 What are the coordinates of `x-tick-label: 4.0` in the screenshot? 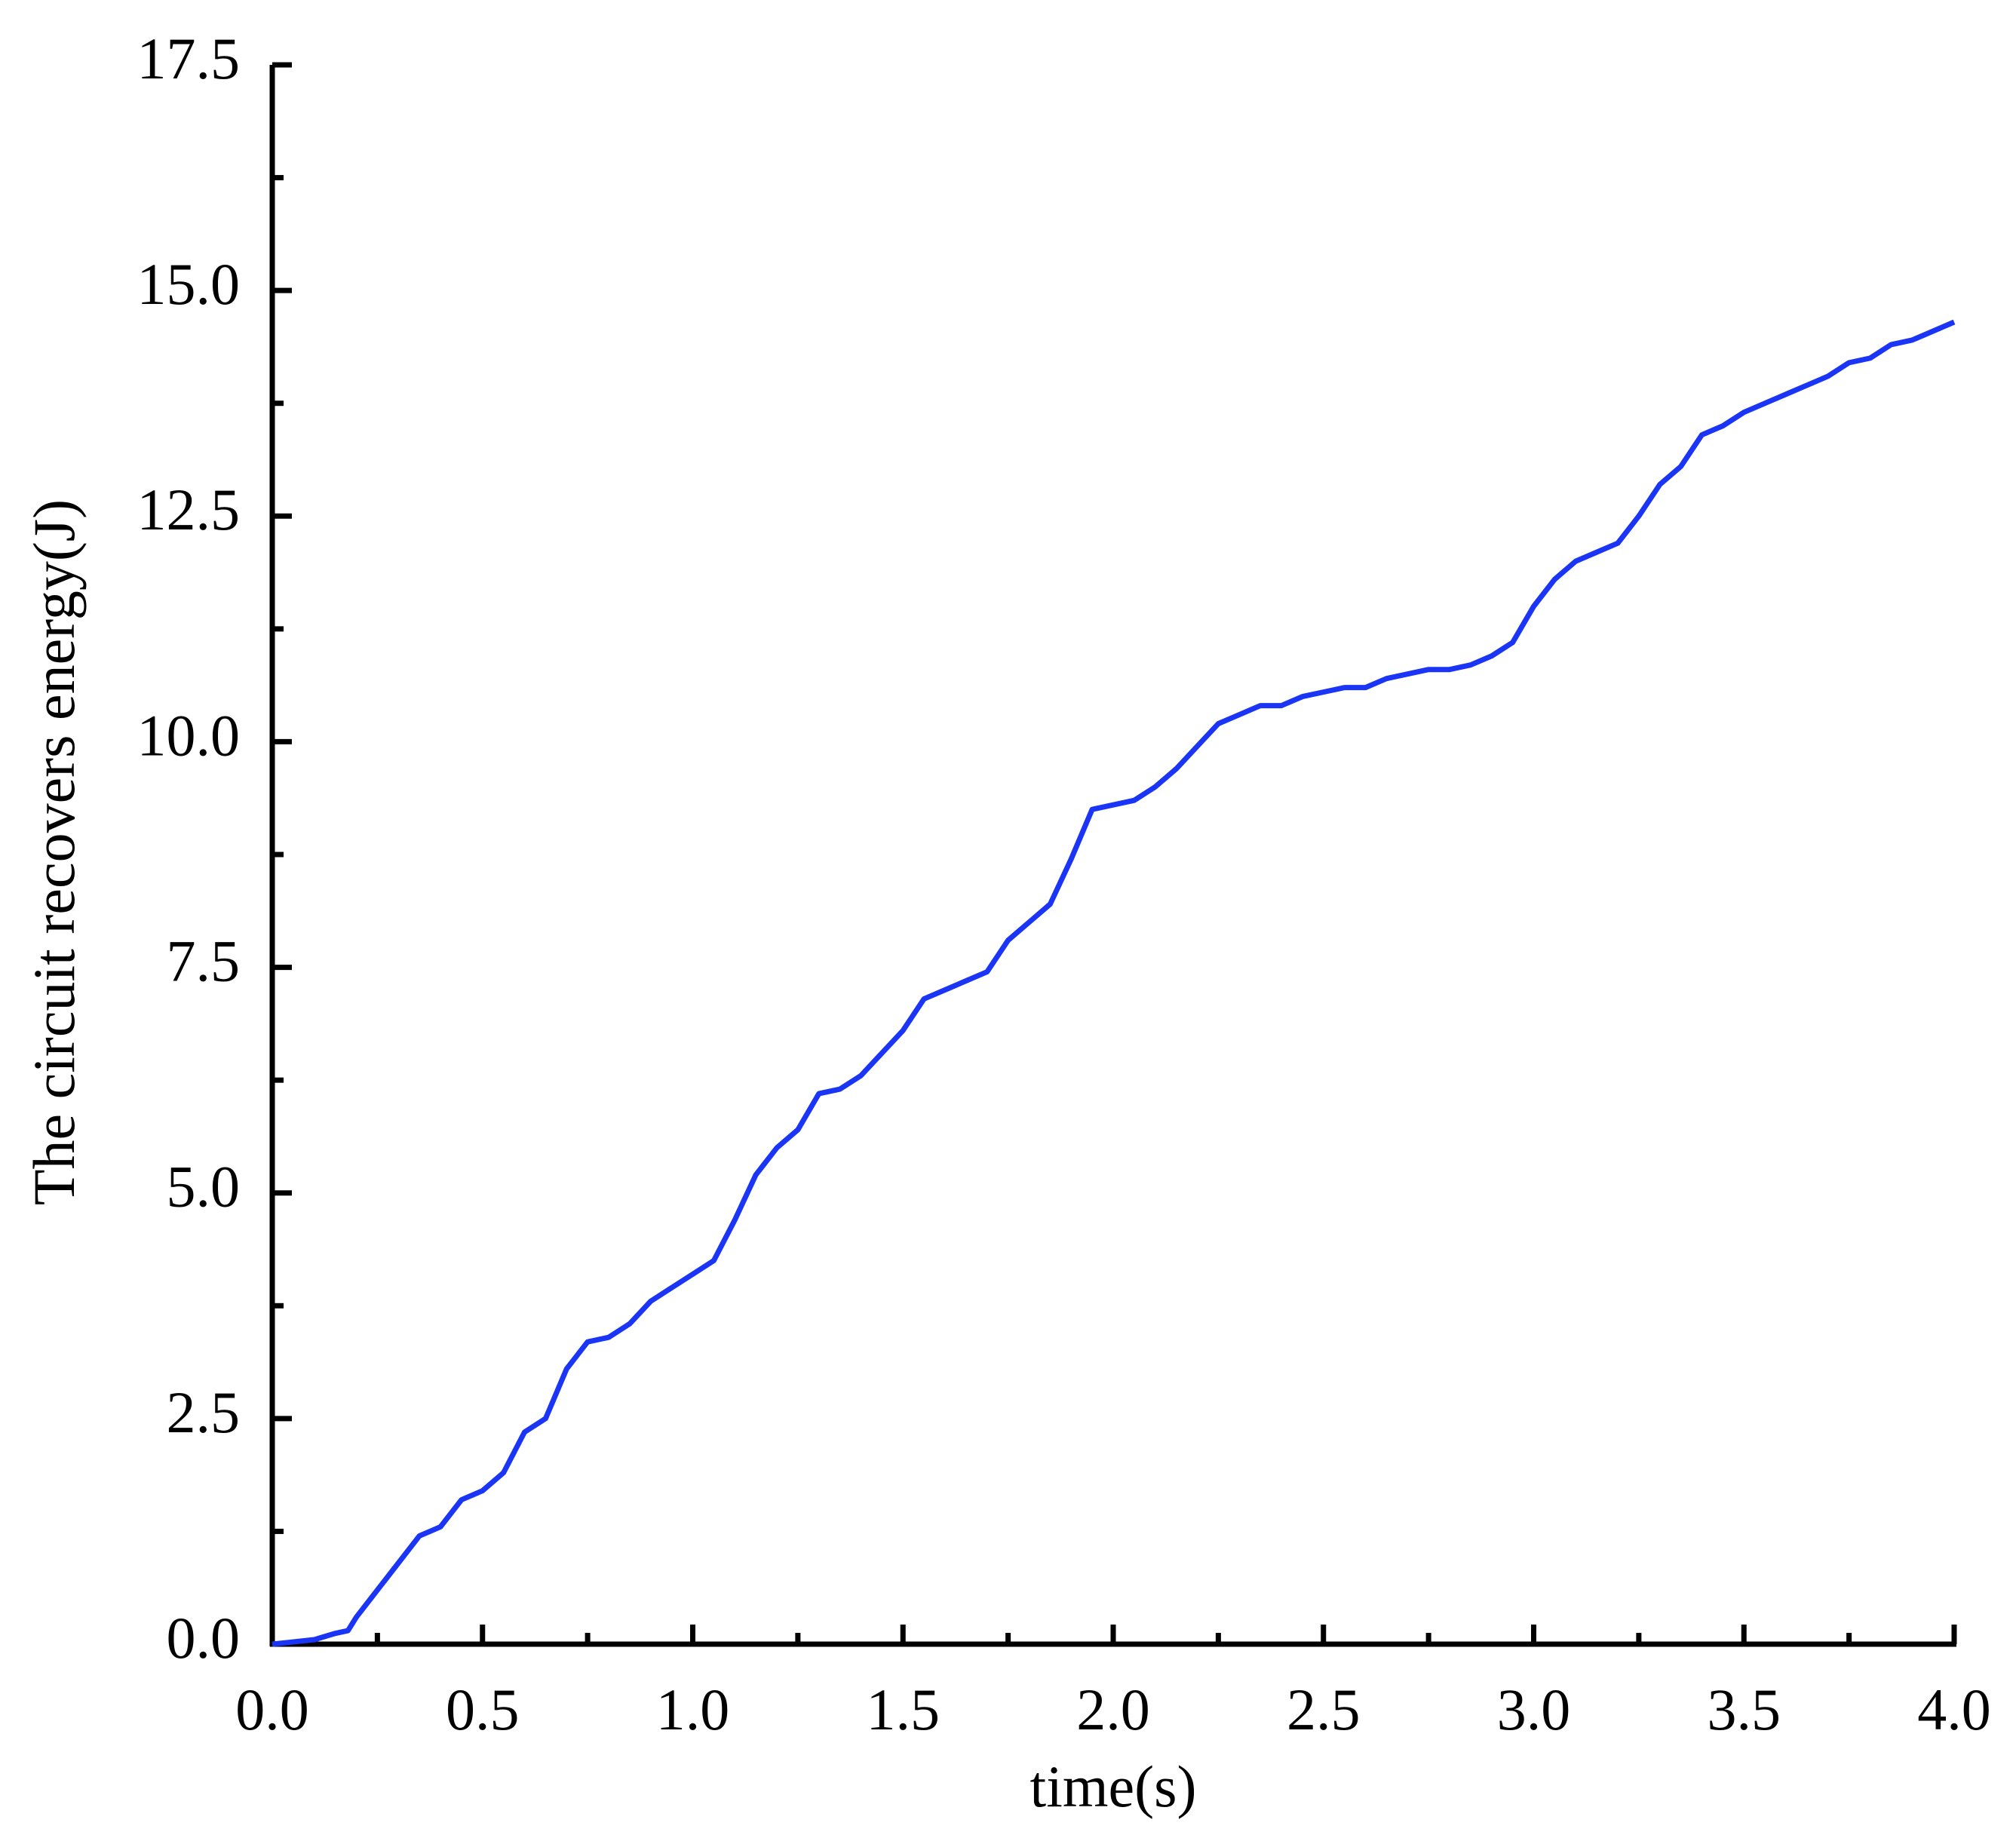 It's located at (1954, 1709).